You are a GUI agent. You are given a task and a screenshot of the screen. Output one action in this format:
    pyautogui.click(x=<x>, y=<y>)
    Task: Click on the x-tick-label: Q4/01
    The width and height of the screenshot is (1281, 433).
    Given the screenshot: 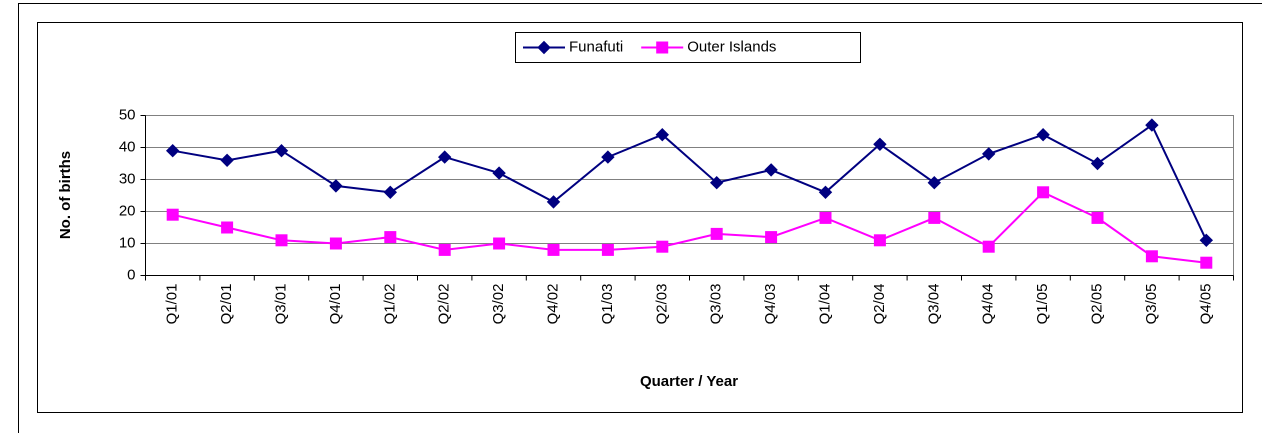 What is the action you would take?
    pyautogui.click(x=335, y=304)
    